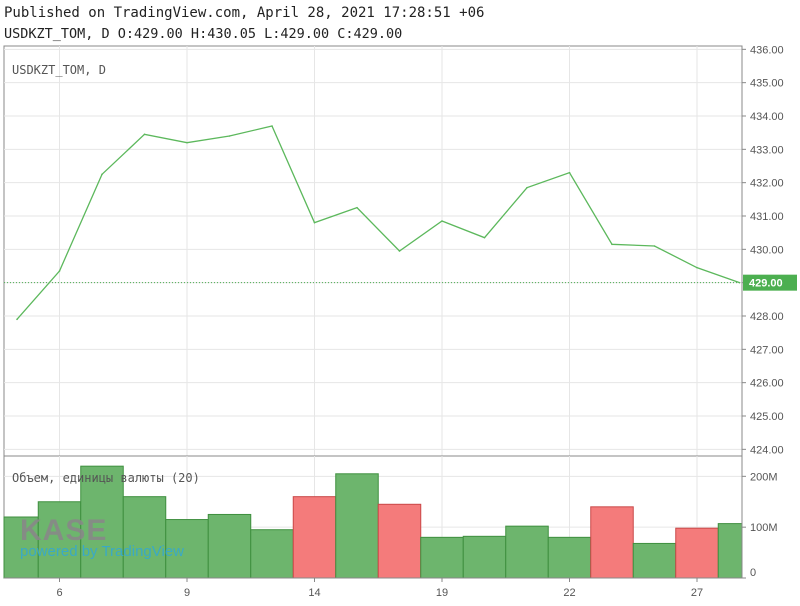 This screenshot has width=800, height=606. I want to click on volume-tick-label: 100M, so click(764, 528).